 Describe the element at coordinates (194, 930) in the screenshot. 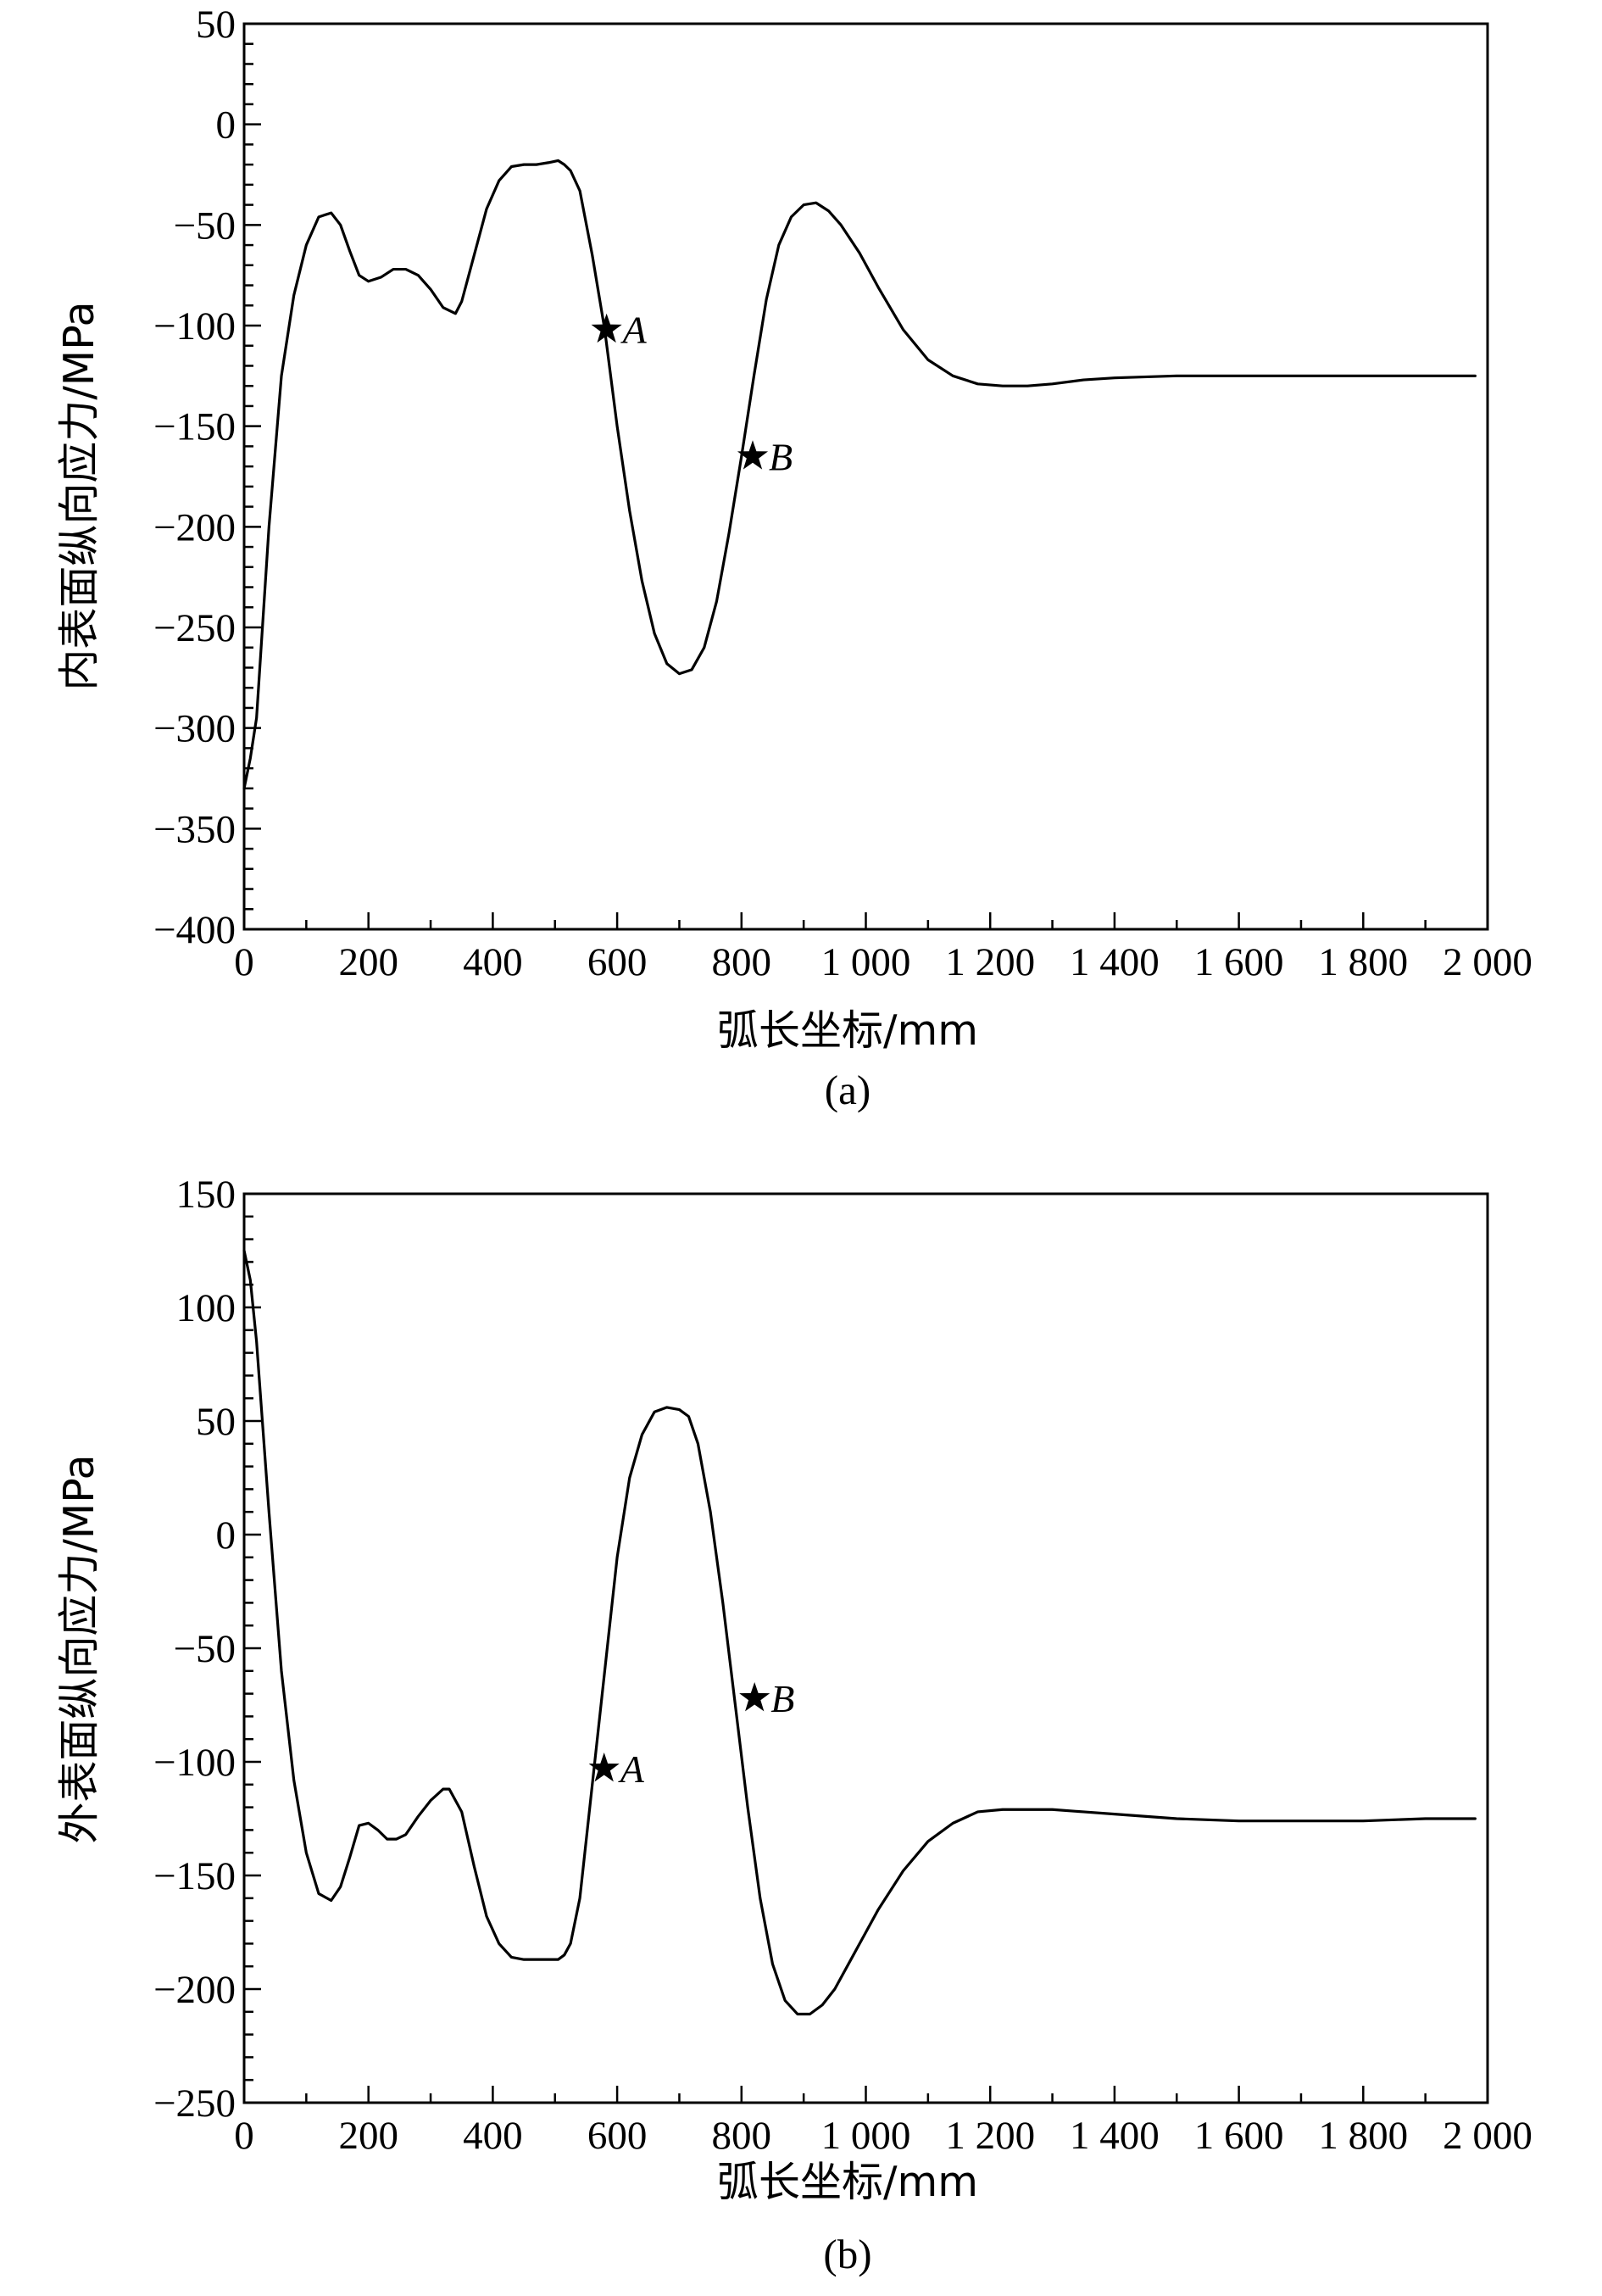

I see `chart-a-y-tick-label: −400` at that location.